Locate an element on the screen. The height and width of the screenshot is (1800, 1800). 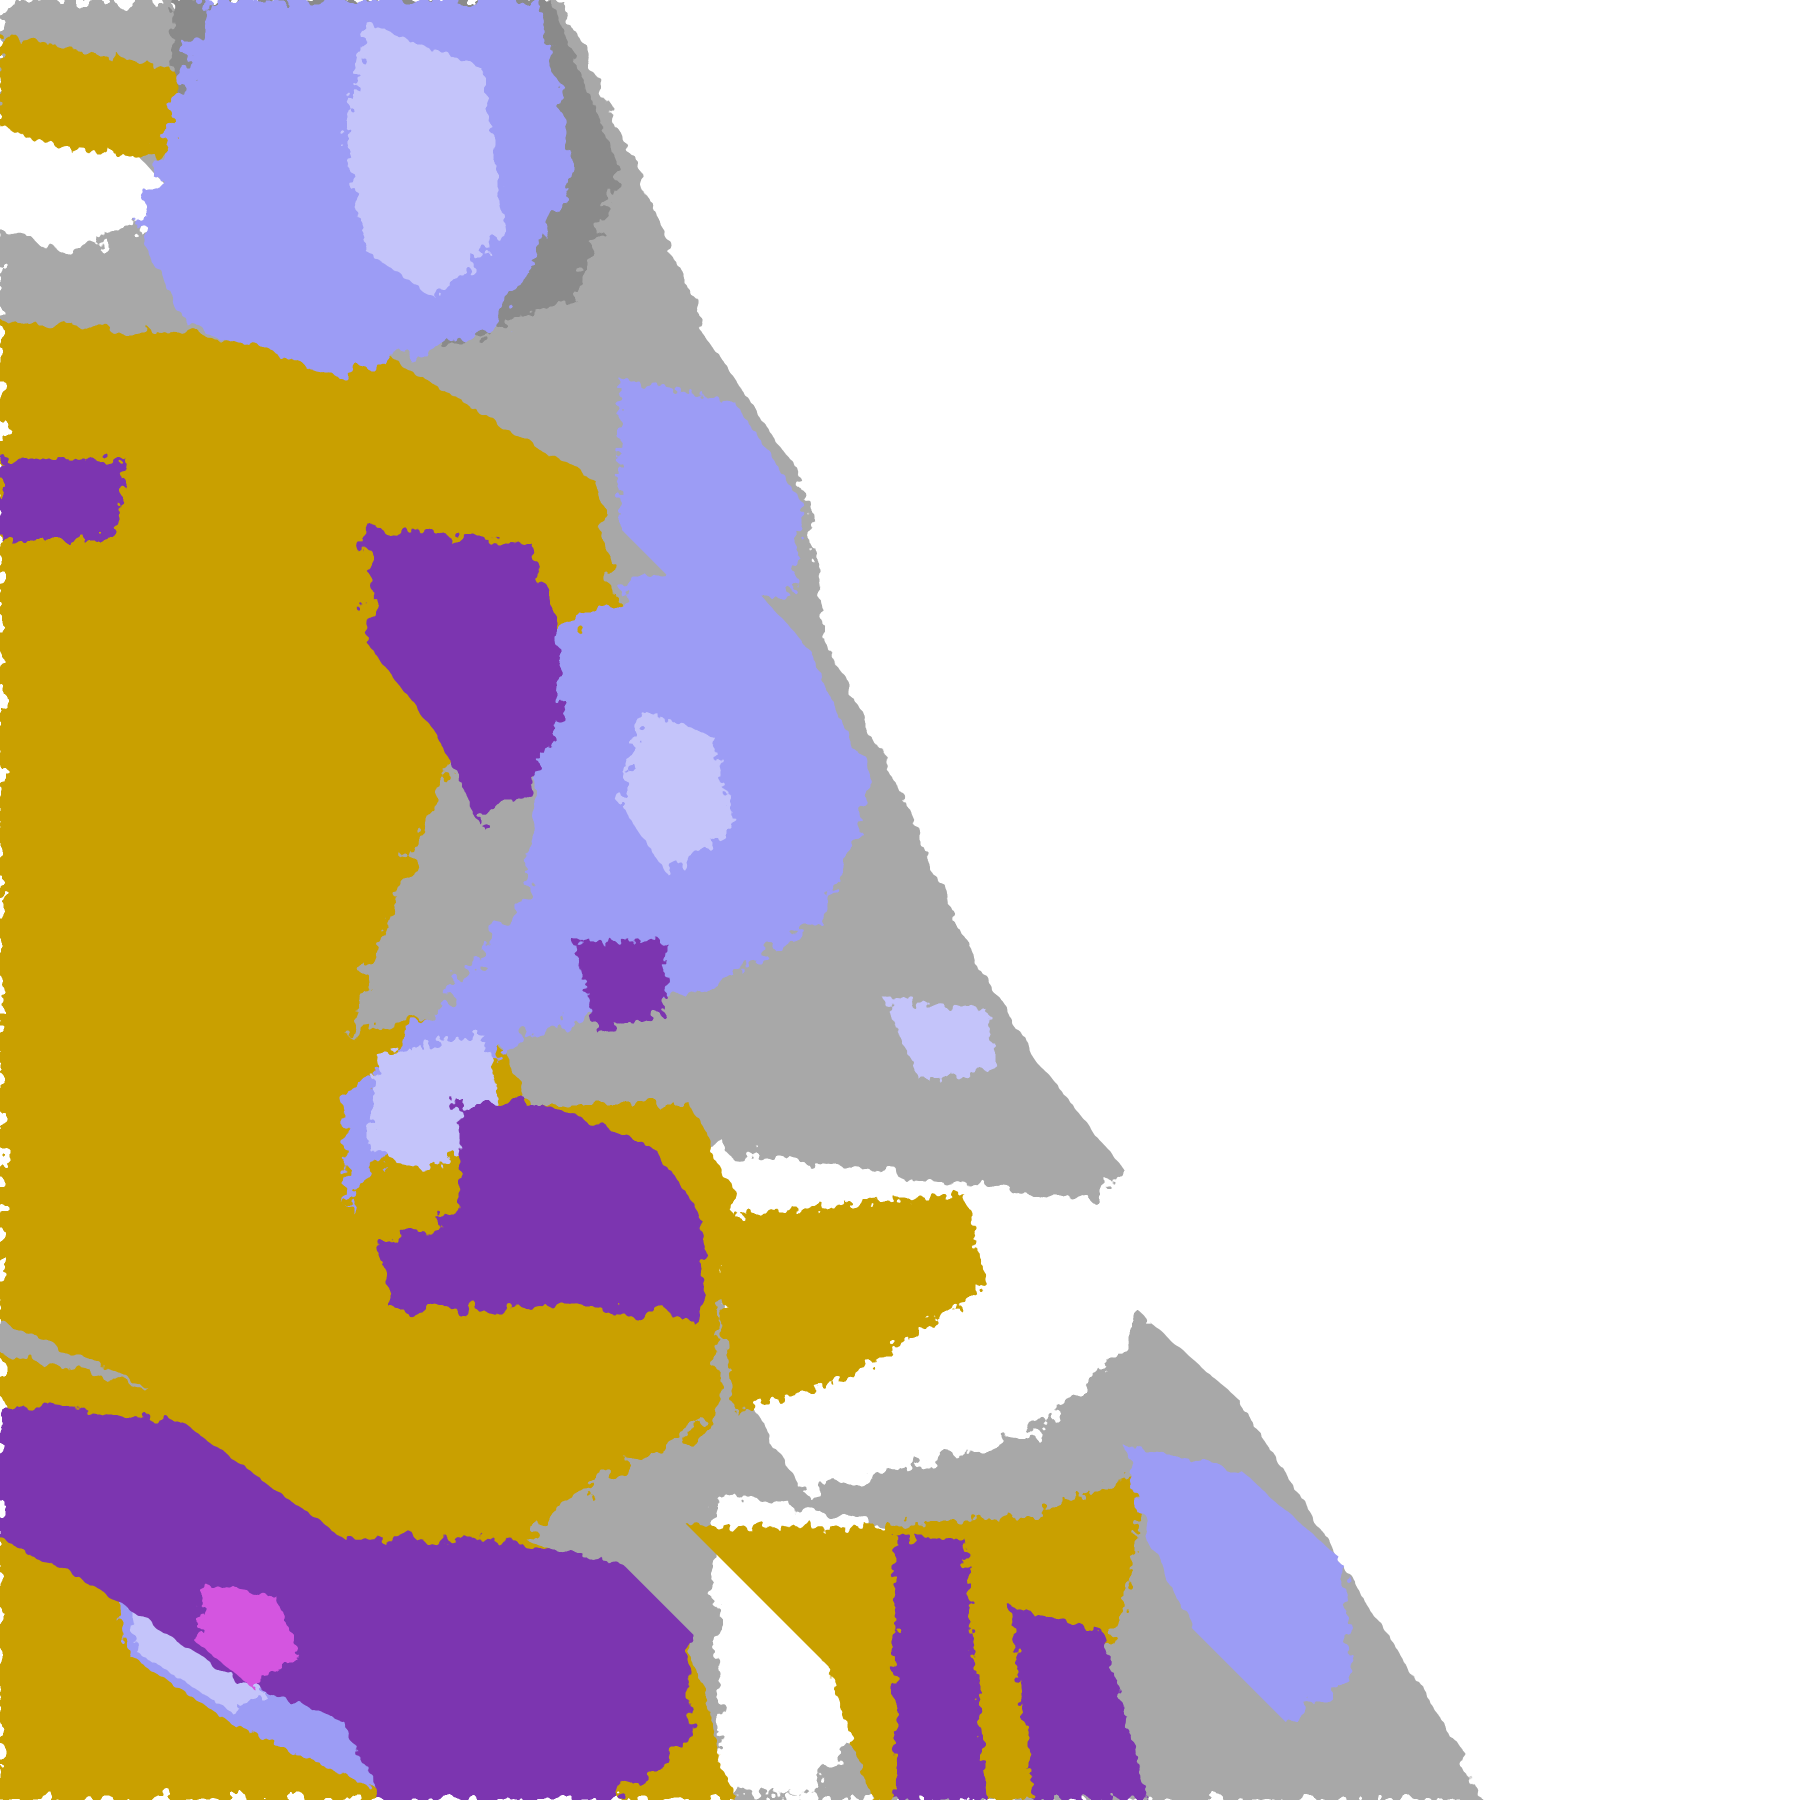
convective-cloud-region is located at coordinates (247, 1636).